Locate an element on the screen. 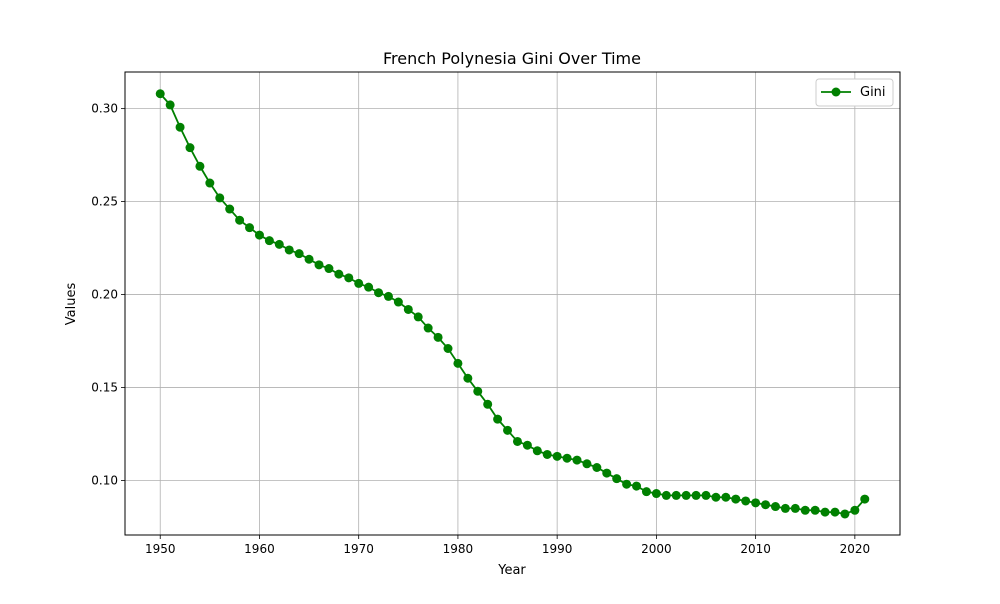 Image resolution: width=1000 pixels, height=604 pixels. y-axis-ticks: 0.10 0.15 0.20 0.25 0.30 is located at coordinates (108, 295).